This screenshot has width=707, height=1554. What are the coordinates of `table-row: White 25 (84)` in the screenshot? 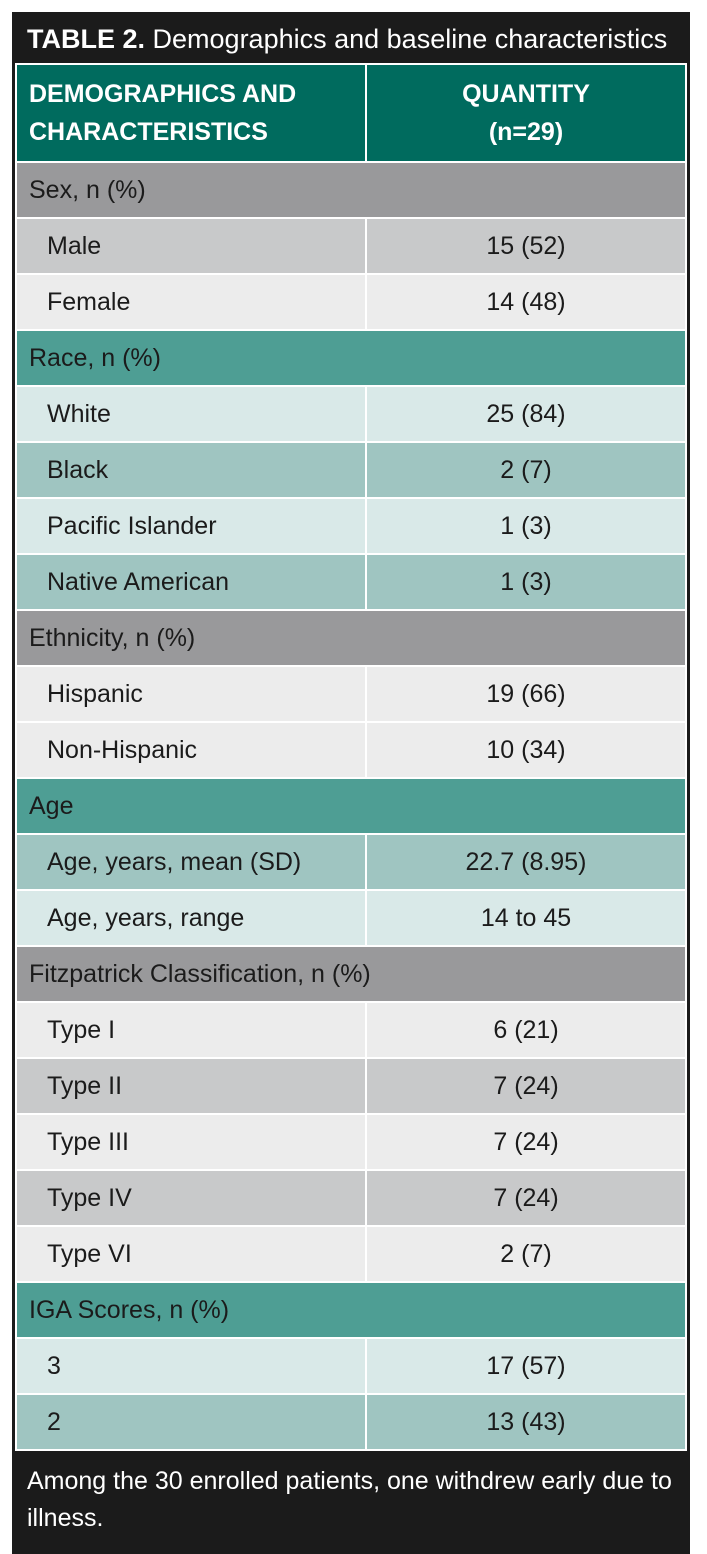 It's located at (351, 414).